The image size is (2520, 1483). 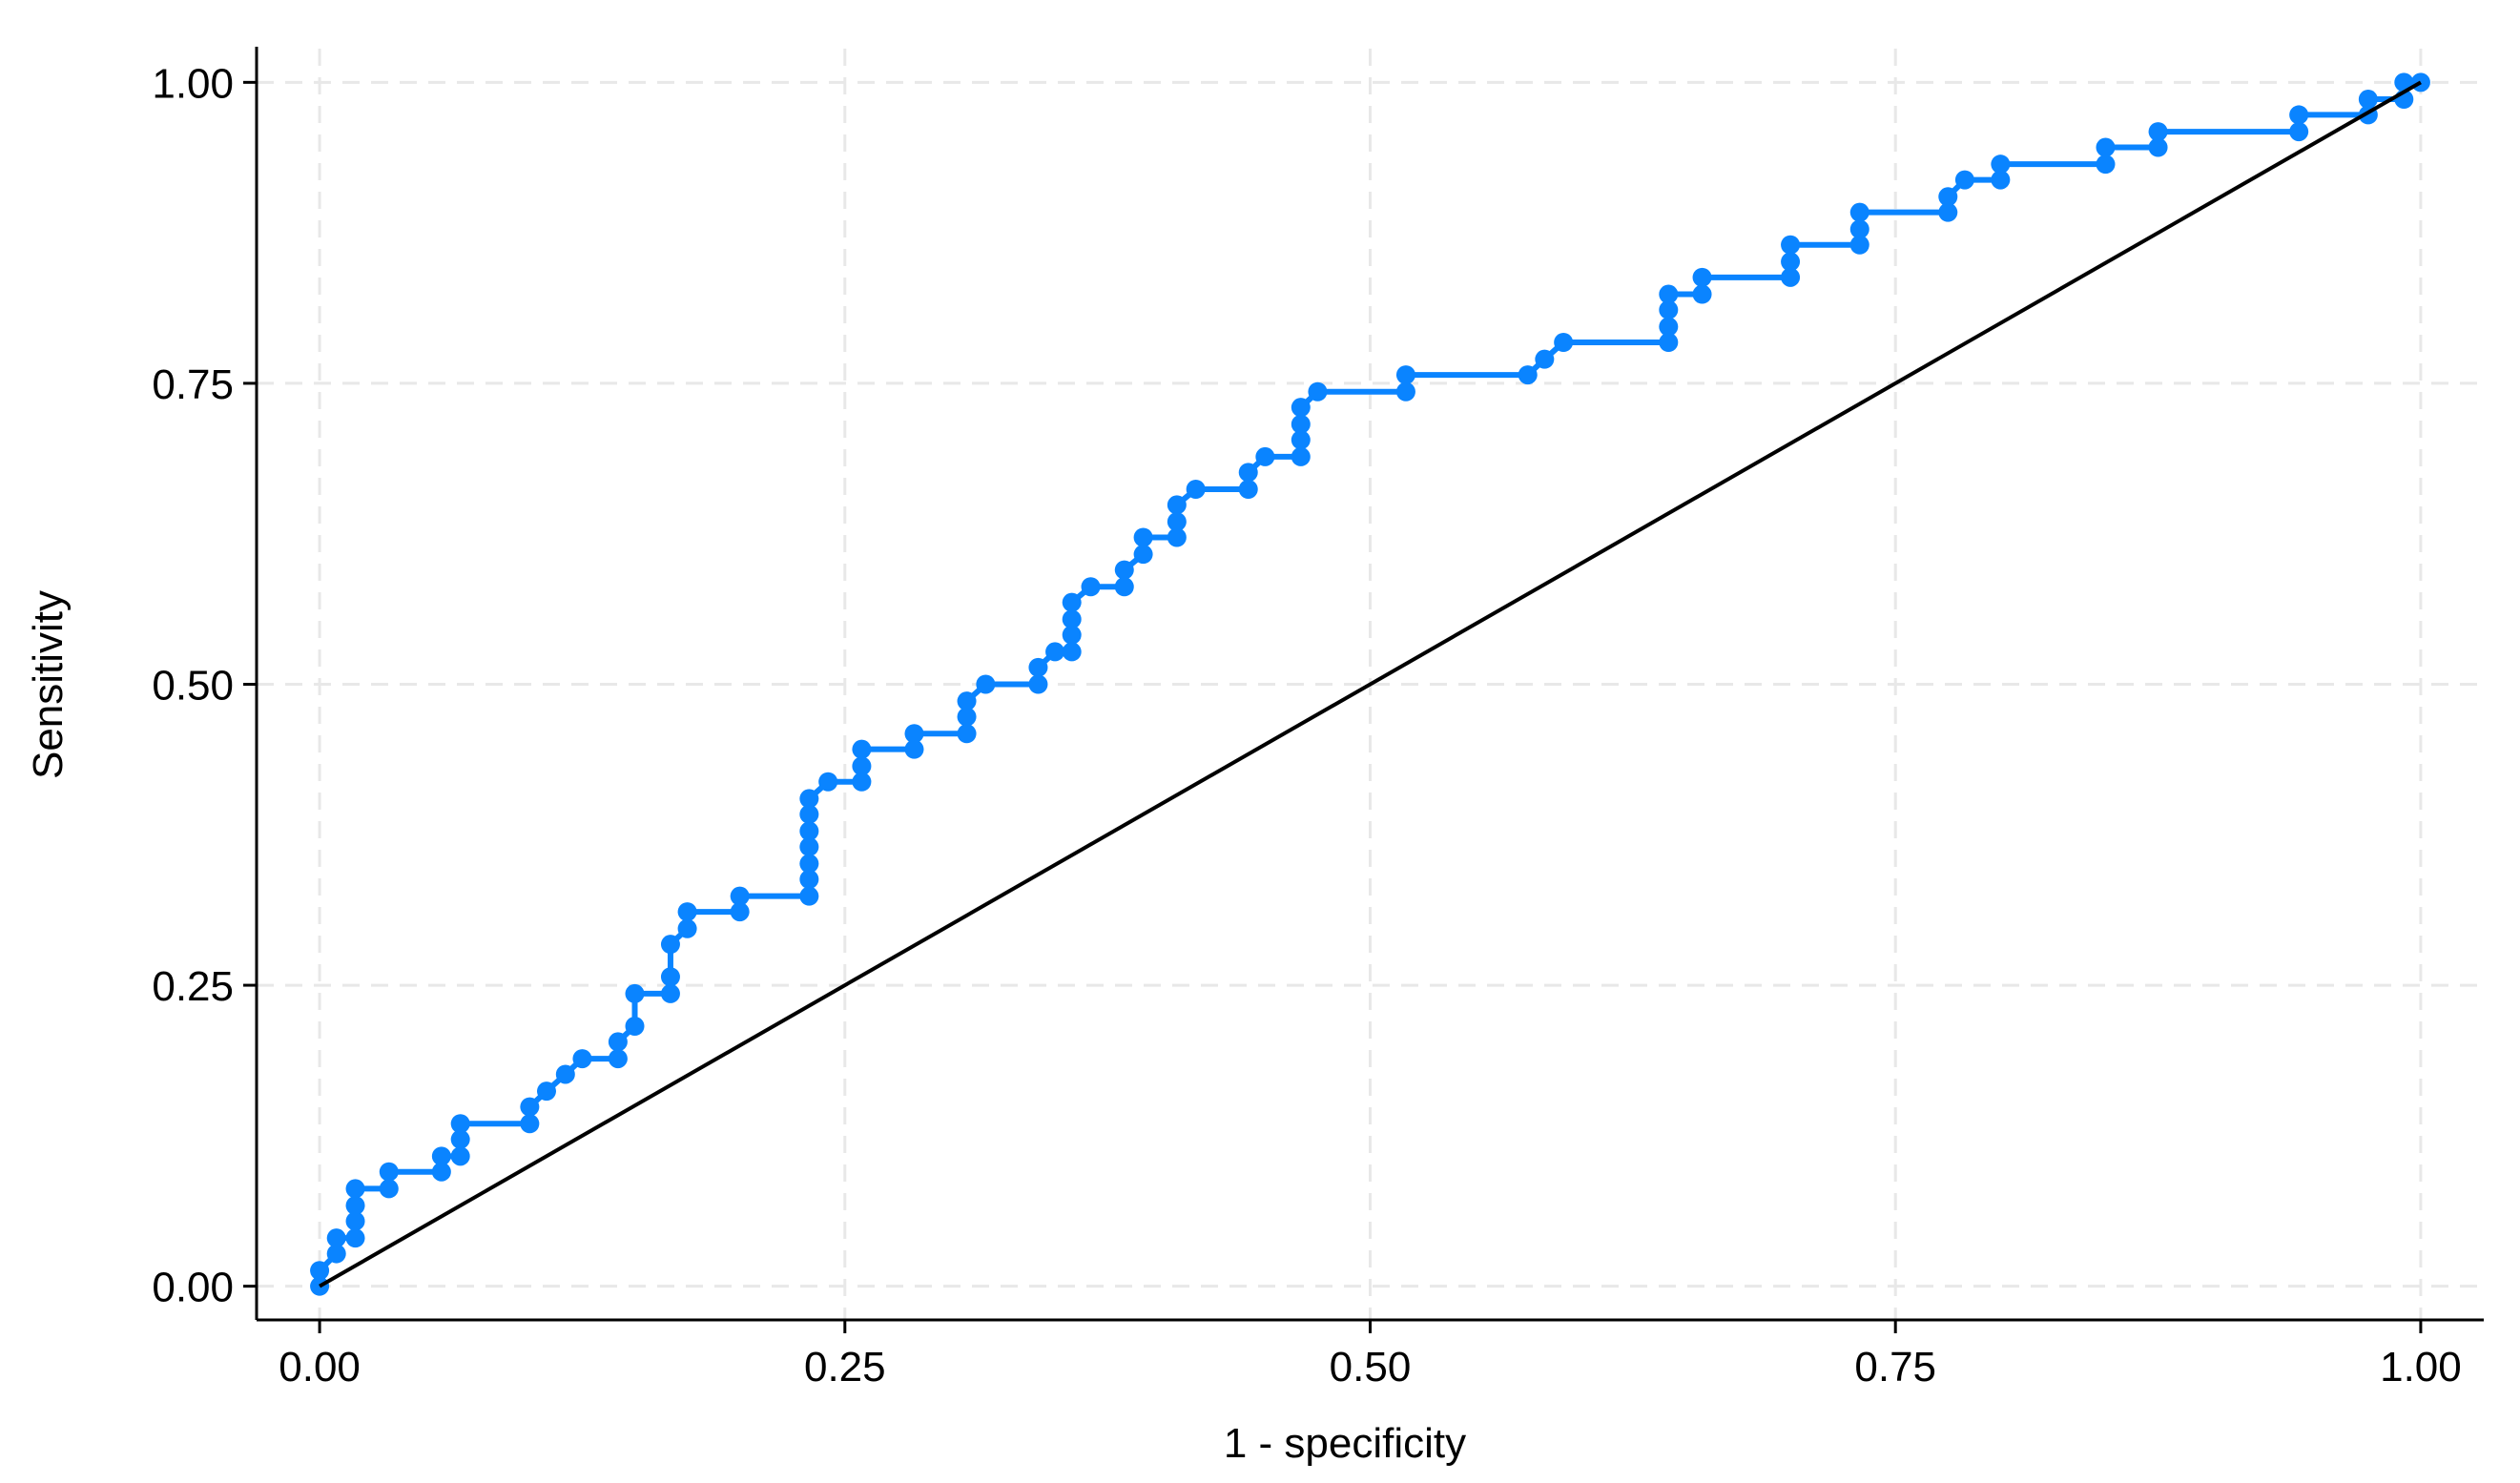 I want to click on y-tick-label: 0.00, so click(x=193, y=1288).